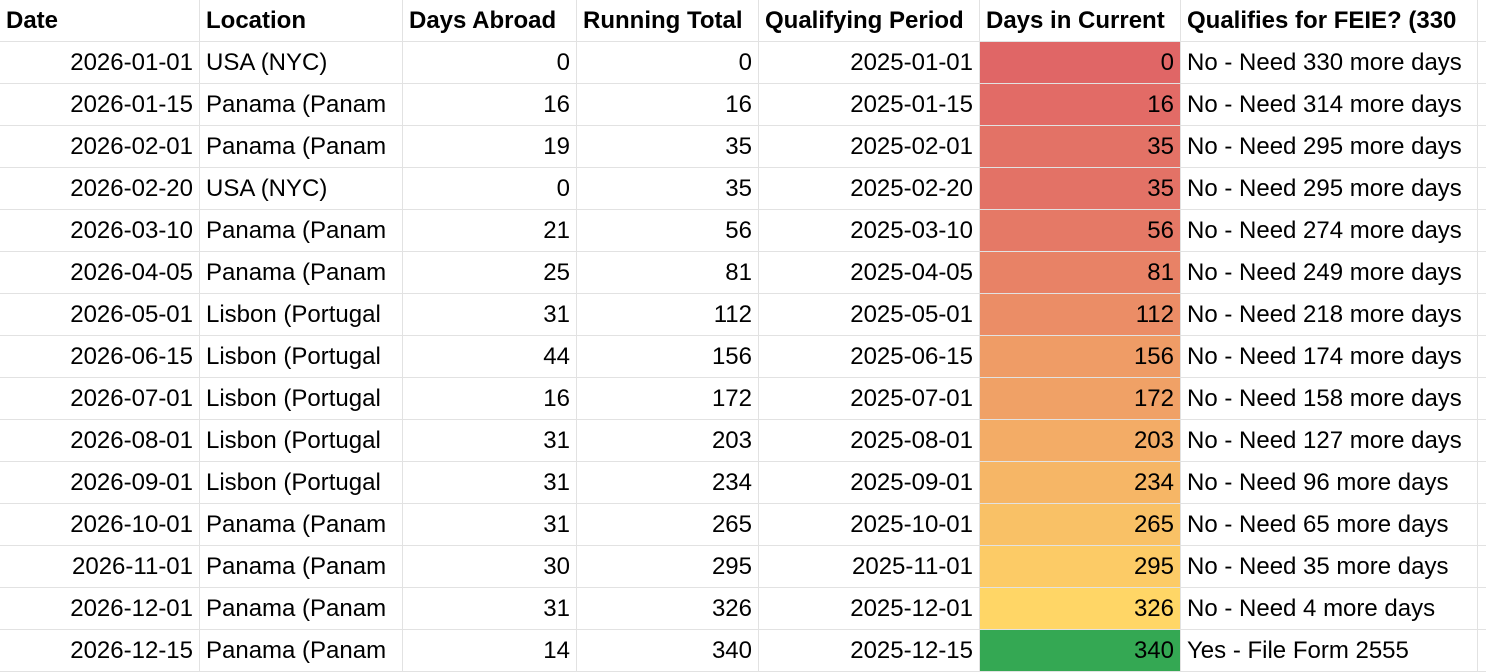  Describe the element at coordinates (100, 525) in the screenshot. I see `cell: 2026-10-01` at that location.